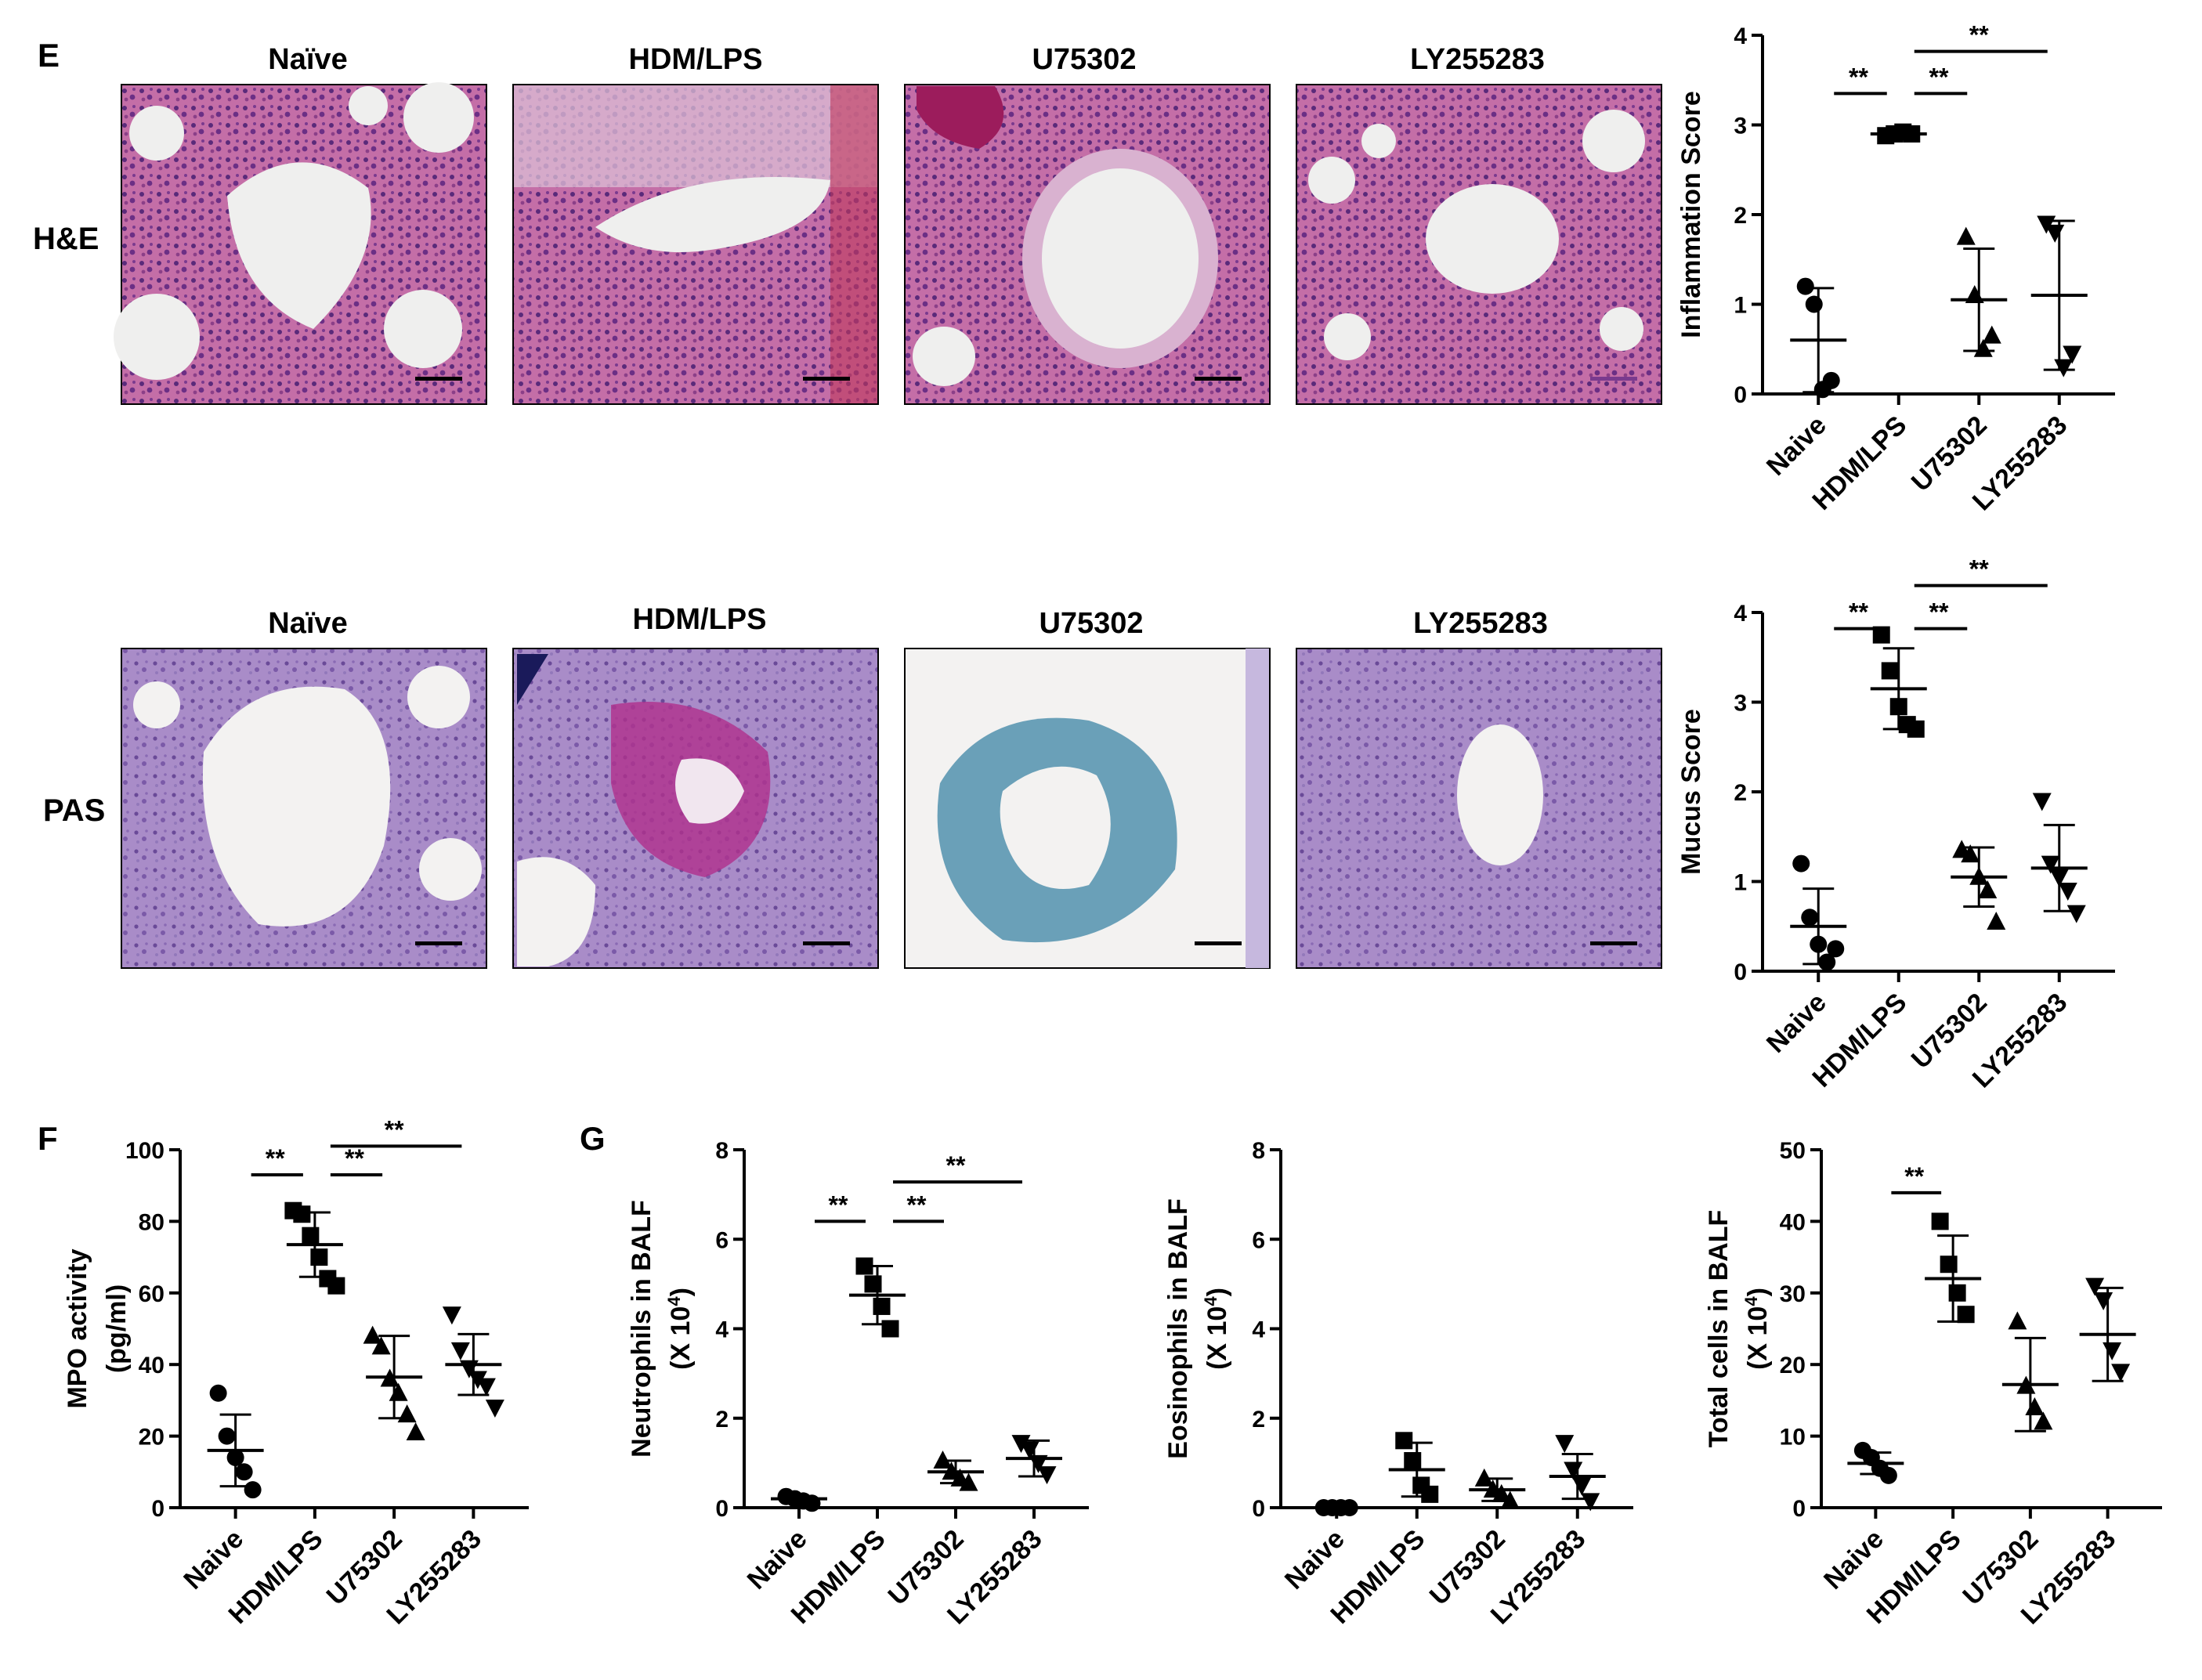 This screenshot has width=2202, height=1680. Describe the element at coordinates (152, 1222) in the screenshot. I see `y-tick-label: 80` at that location.